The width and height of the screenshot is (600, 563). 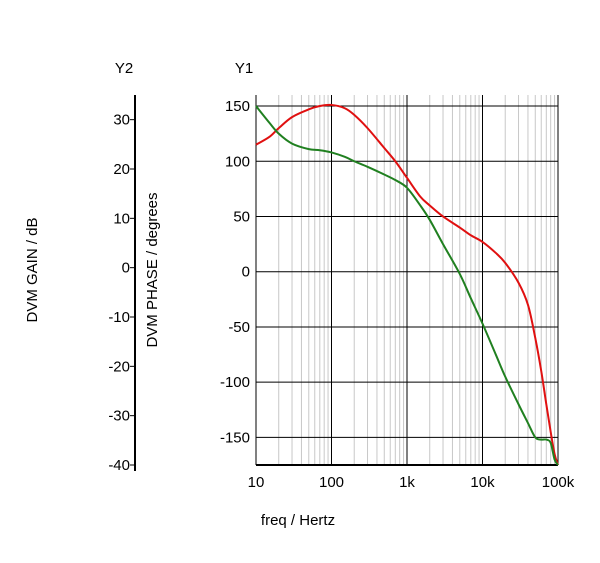 I want to click on y1-tick-label: -150, so click(x=235, y=437).